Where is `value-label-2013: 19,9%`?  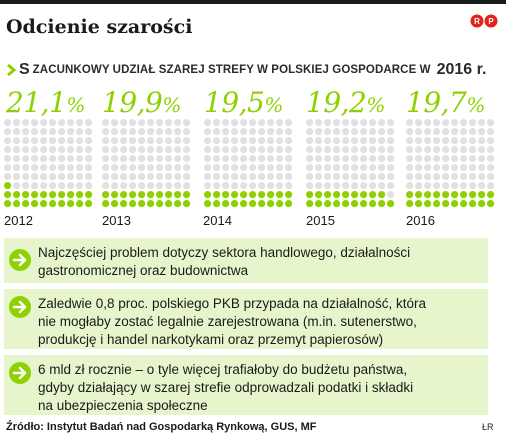 value-label-2013: 19,9% is located at coordinates (141, 102).